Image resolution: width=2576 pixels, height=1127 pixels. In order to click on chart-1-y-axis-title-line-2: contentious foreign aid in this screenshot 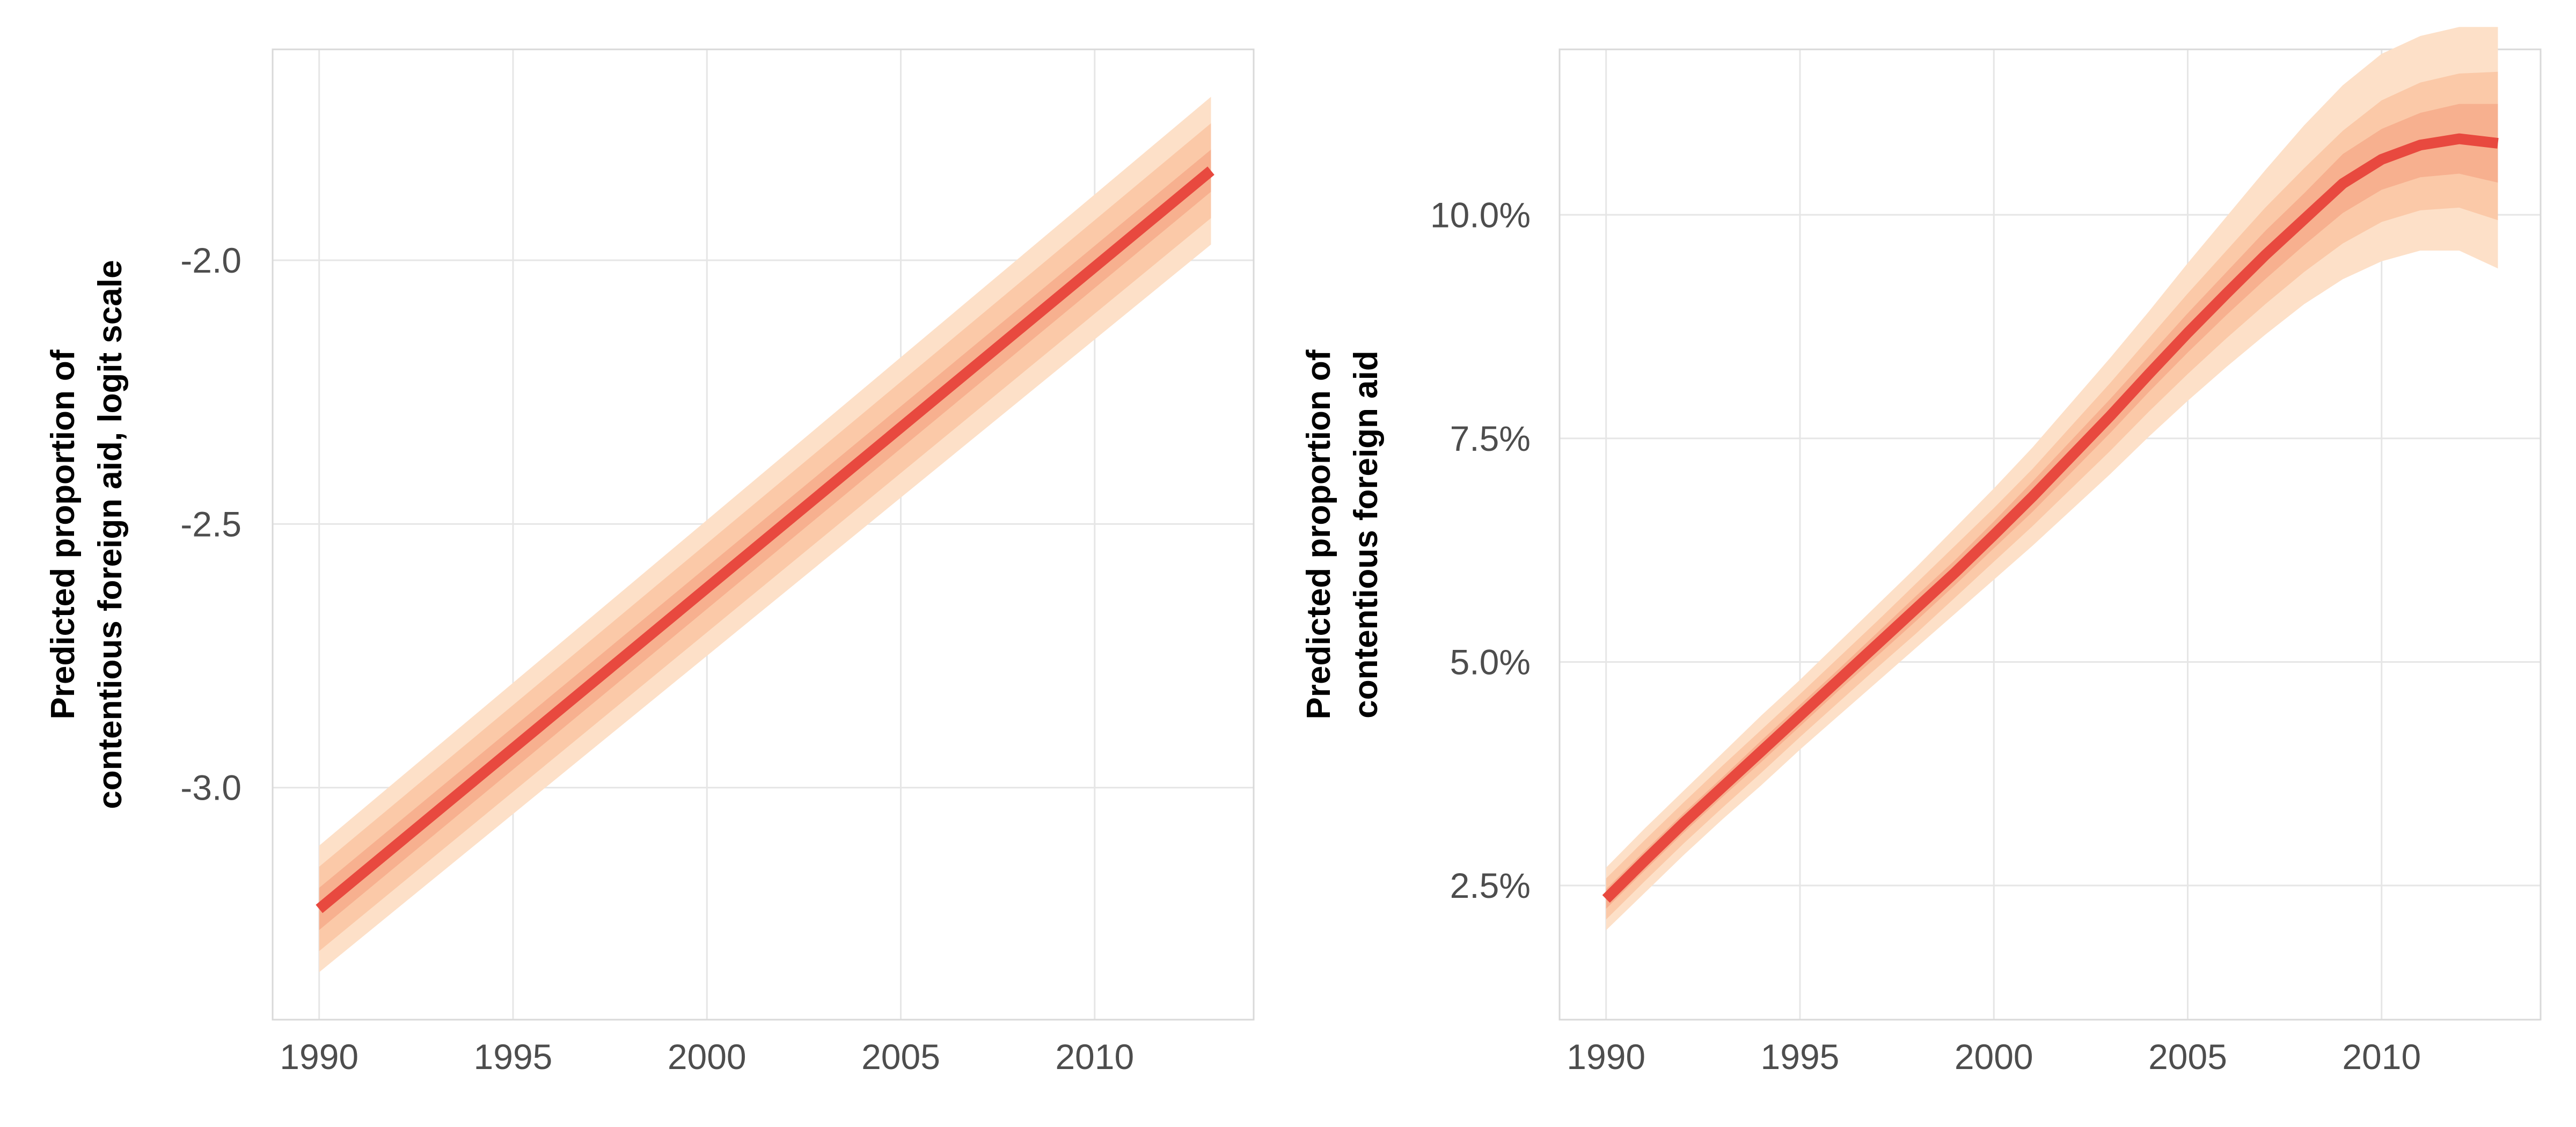, I will do `click(1366, 534)`.